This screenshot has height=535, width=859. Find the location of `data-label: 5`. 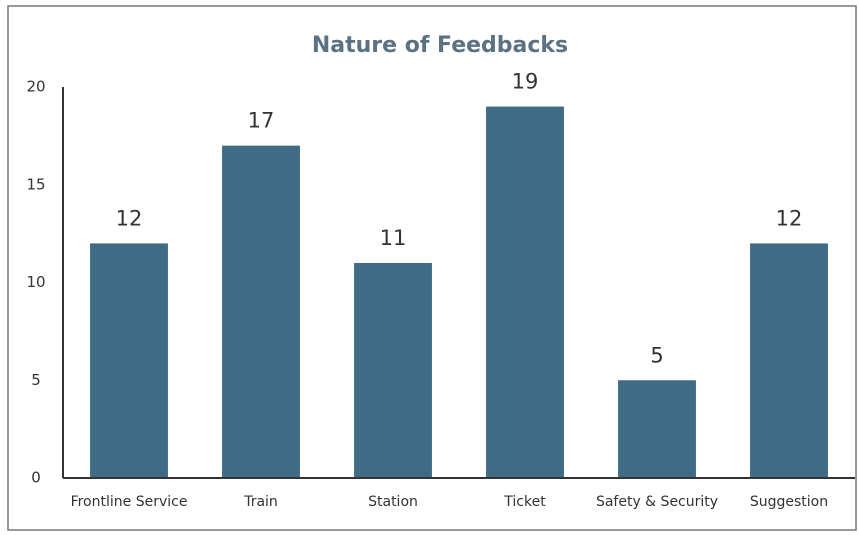

data-label: 5 is located at coordinates (656, 355).